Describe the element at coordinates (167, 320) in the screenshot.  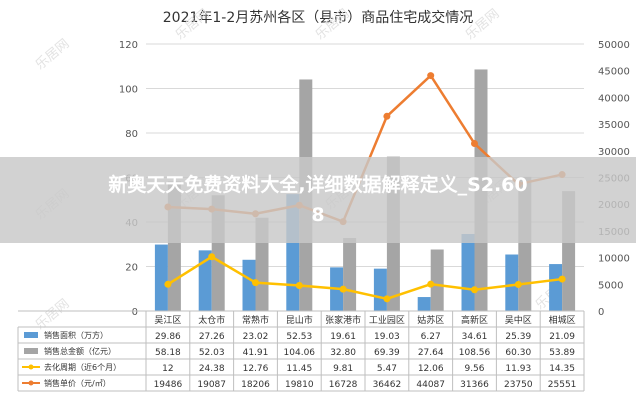
I see `category-label: 吴江区` at that location.